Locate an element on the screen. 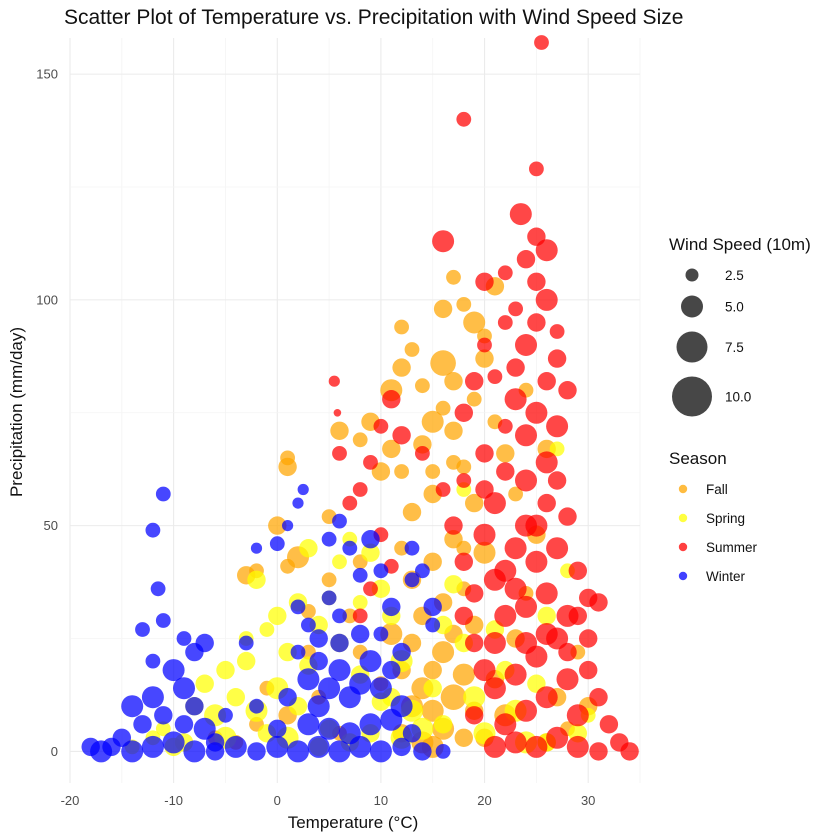 The image size is (840, 840). y-tick-label: 0 is located at coordinates (54, 751).